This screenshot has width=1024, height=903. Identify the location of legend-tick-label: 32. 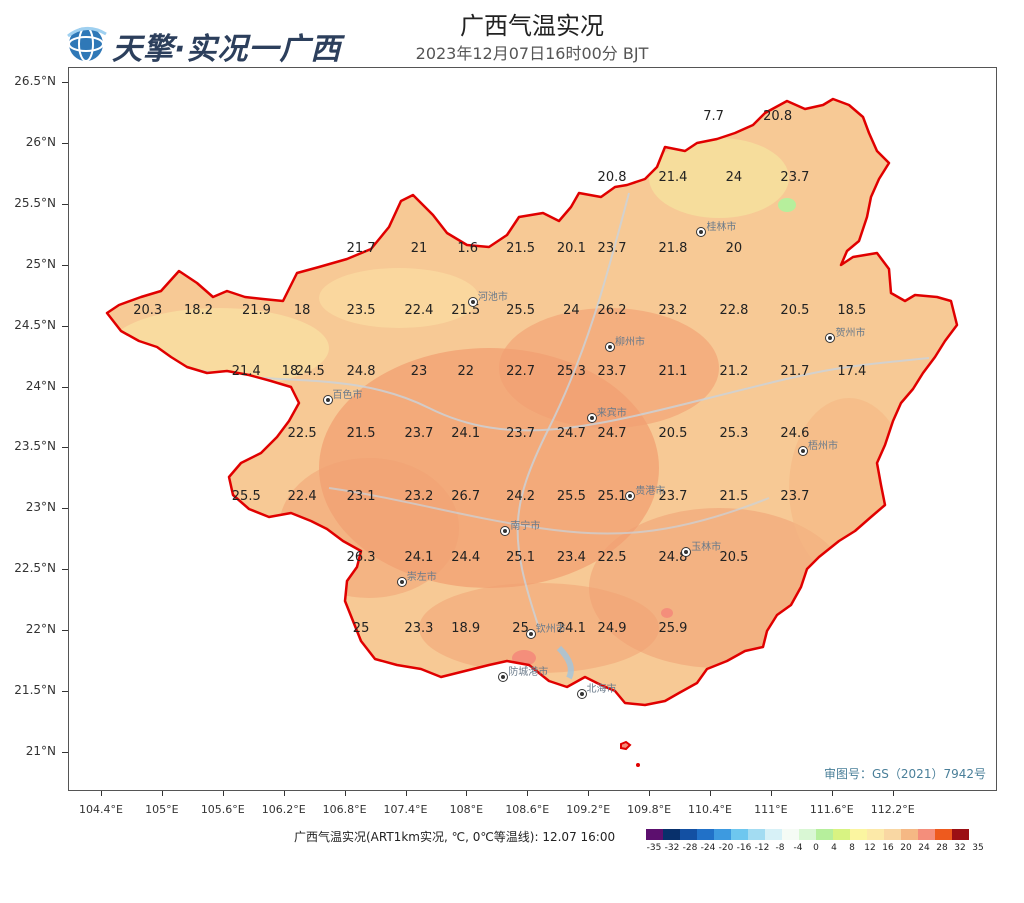
(960, 848).